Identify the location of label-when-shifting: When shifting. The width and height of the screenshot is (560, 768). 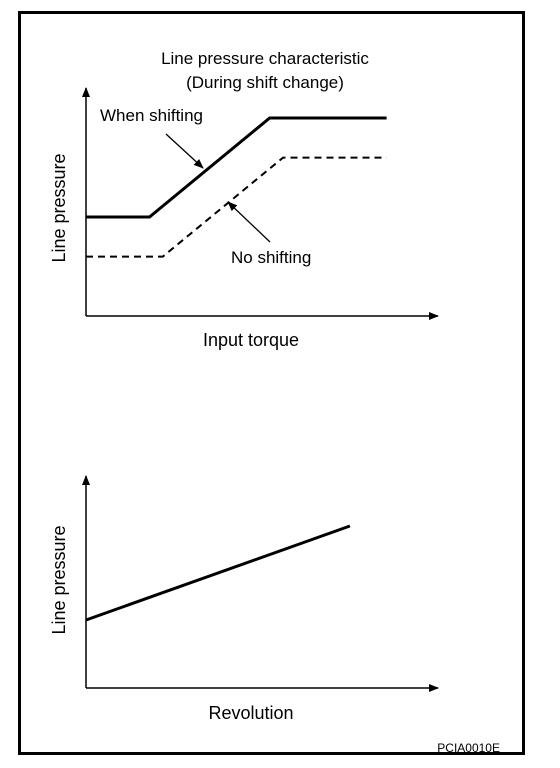
(151, 115).